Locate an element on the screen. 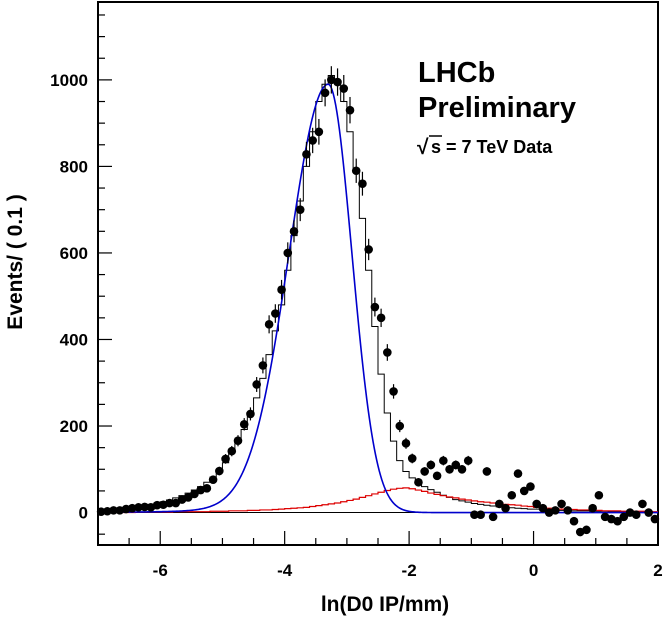 This screenshot has height=620, width=665. annotation-preliminary: Preliminary is located at coordinates (497, 108).